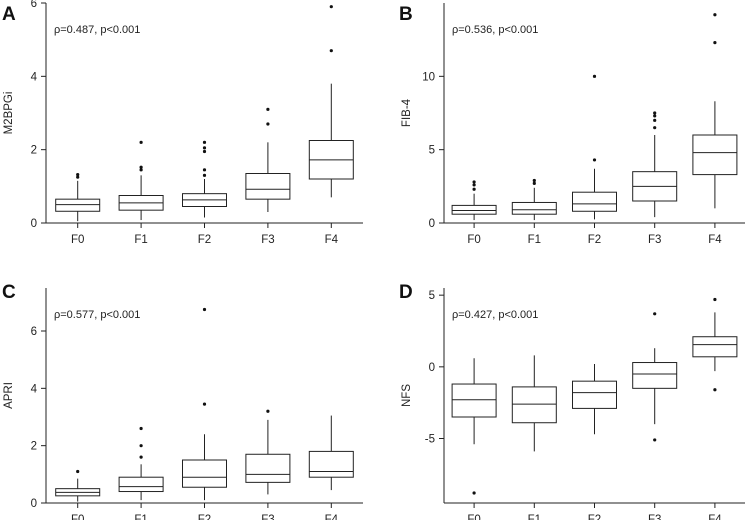  I want to click on y-axis-label: M2BPGi, so click(9, 113).